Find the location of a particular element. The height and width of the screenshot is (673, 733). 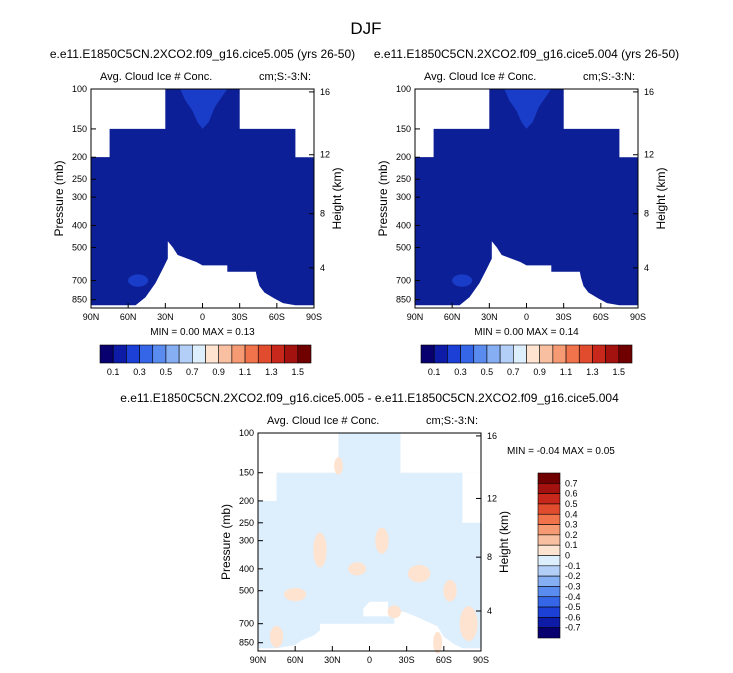

no-data-right is located at coordinates (440, 453).